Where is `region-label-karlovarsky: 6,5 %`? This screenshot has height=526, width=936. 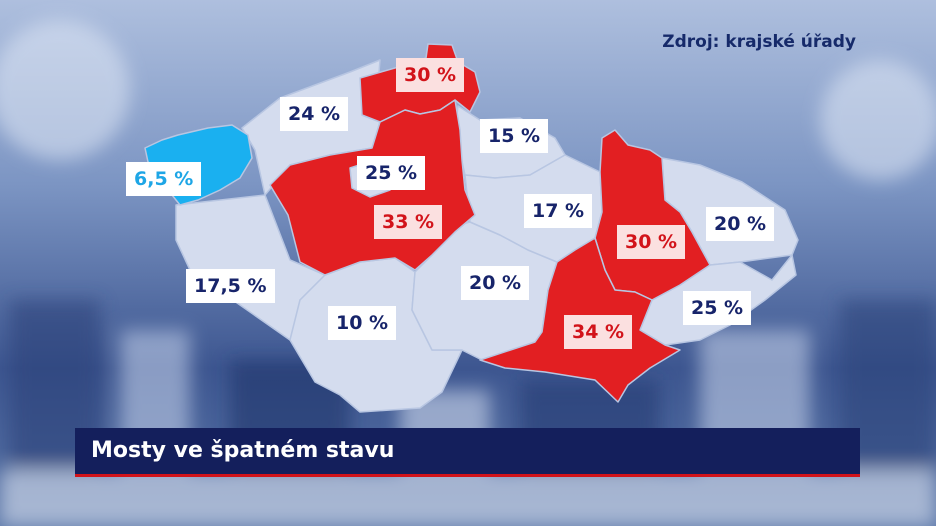
region-label-karlovarsky: 6,5 % is located at coordinates (164, 179).